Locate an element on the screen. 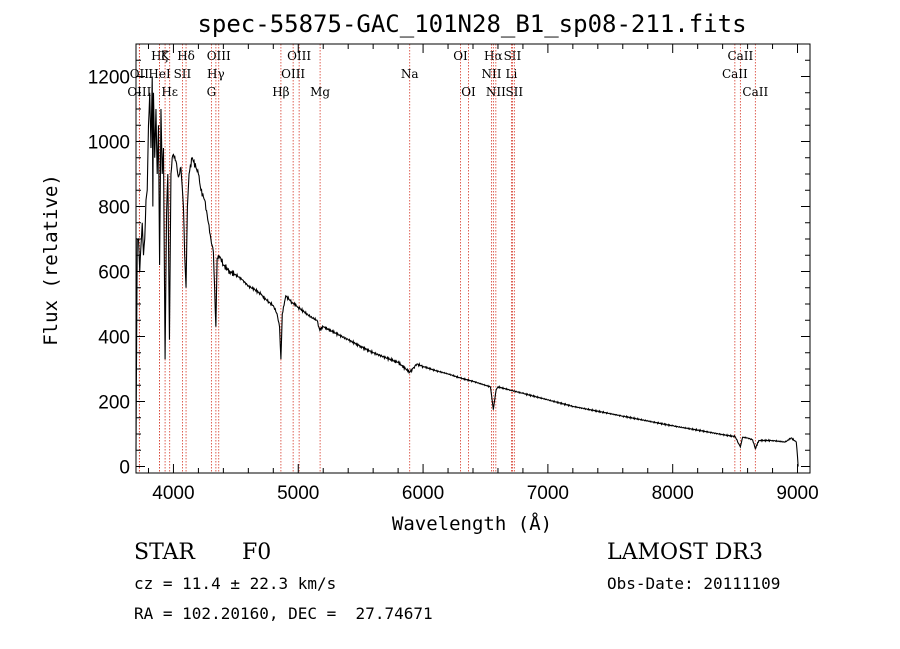  x-tick-label: 6000 is located at coordinates (423, 493).